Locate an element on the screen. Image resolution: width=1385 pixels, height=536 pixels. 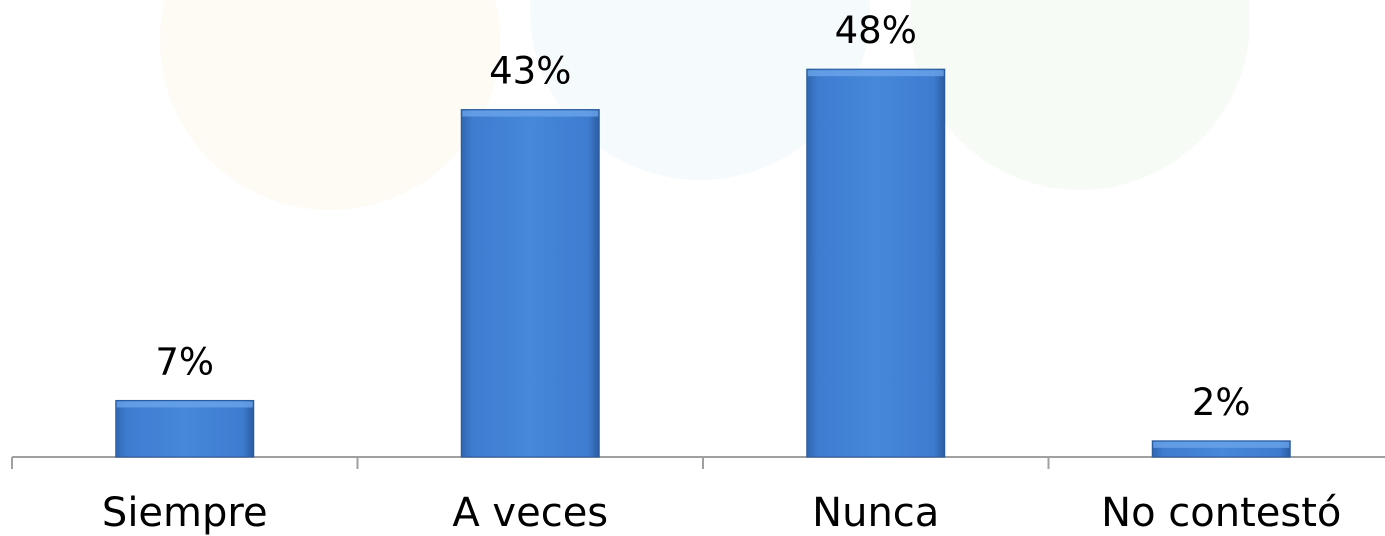
x-tick-label: No contestó is located at coordinates (1221, 513).